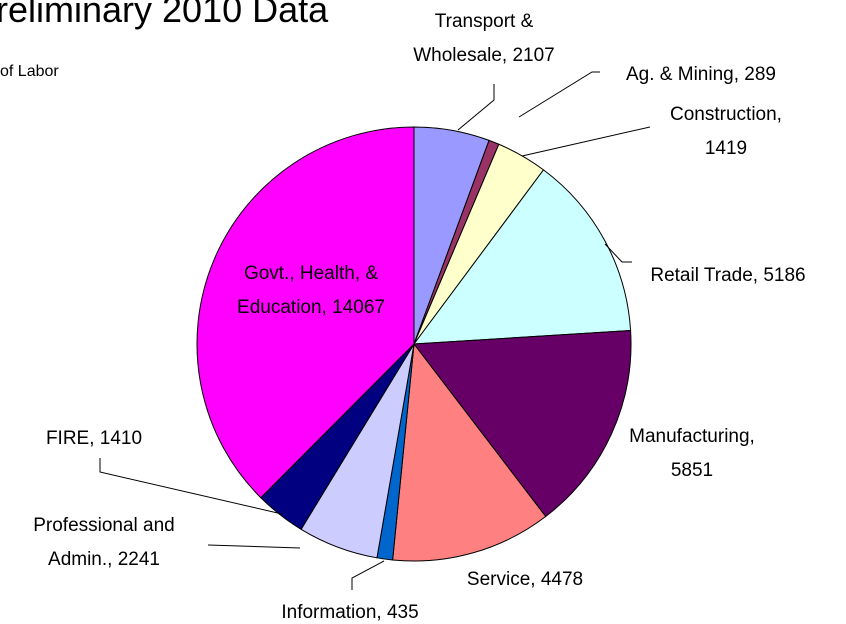 The width and height of the screenshot is (846, 624). I want to click on data-label: Manufacturing, 5851, so click(692, 453).